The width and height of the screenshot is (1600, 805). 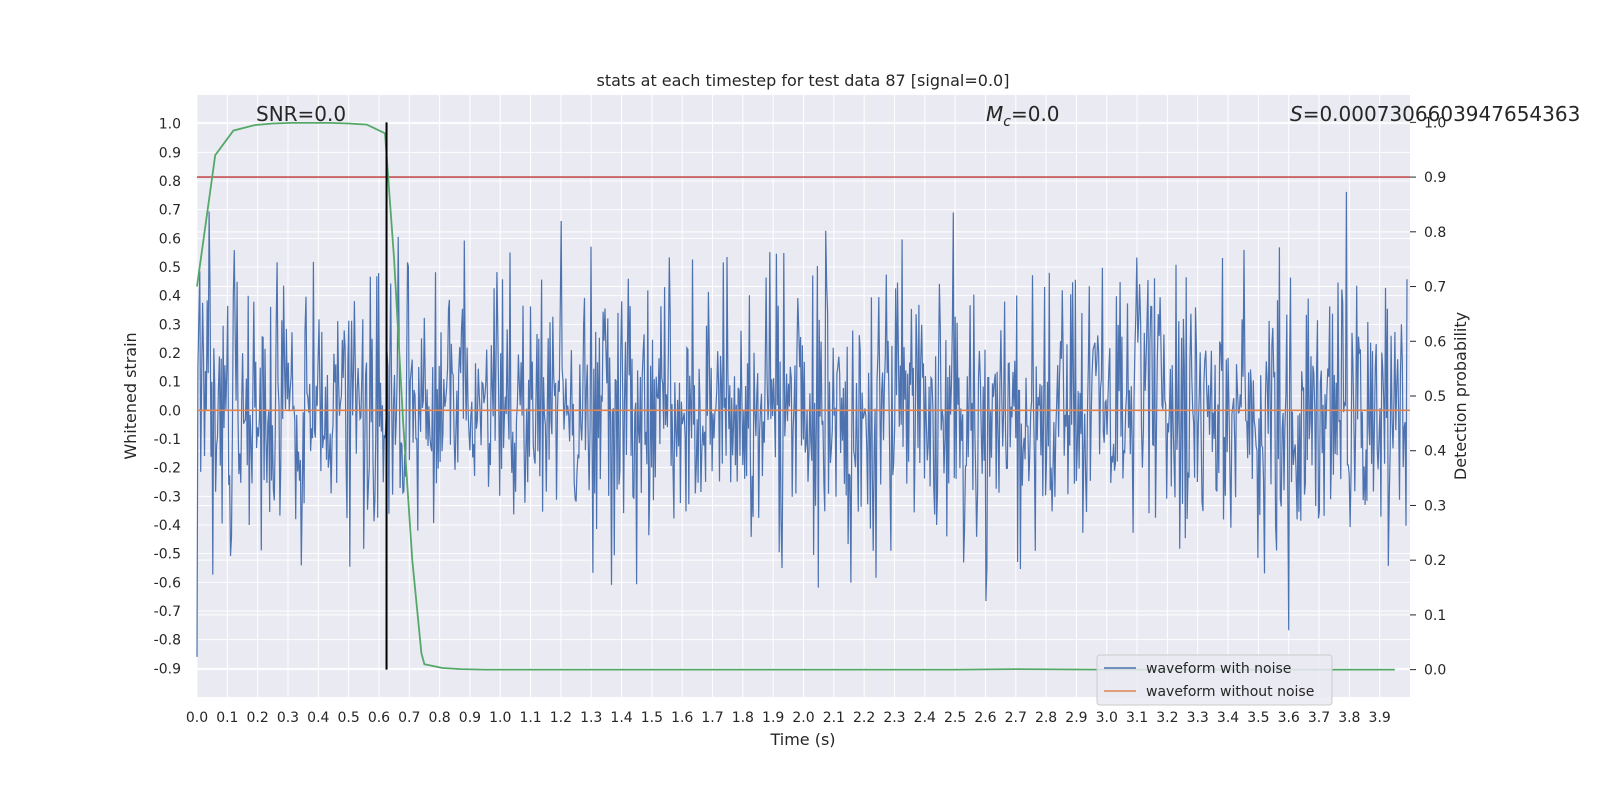 I want to click on x-tick-label: 3.0, so click(x=1107, y=718).